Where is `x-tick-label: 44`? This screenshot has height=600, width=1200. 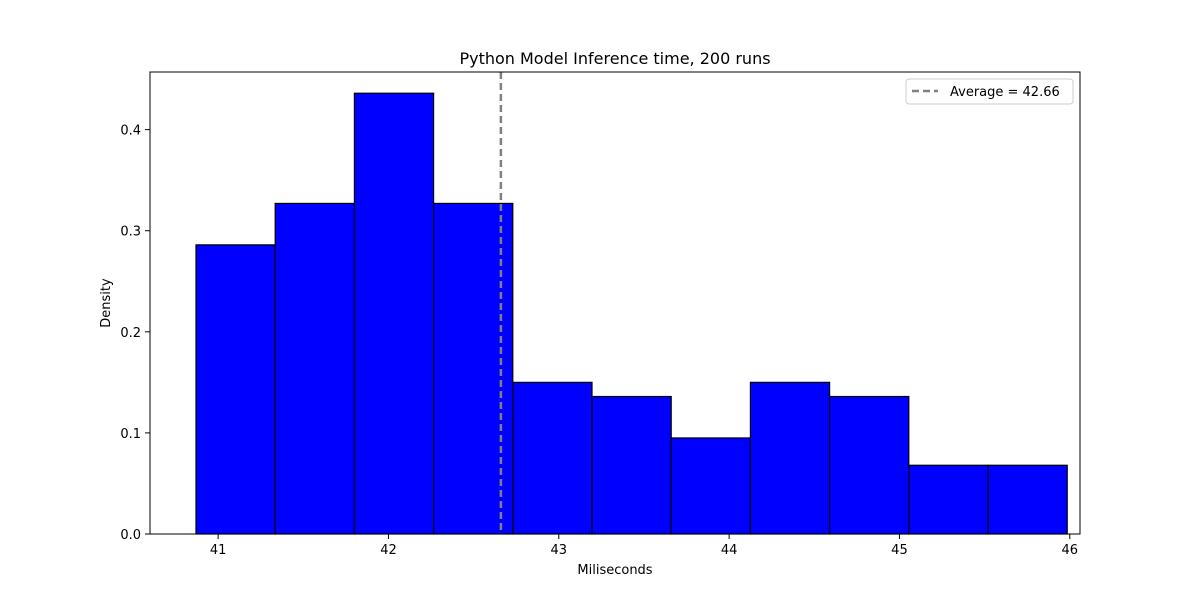
x-tick-label: 44 is located at coordinates (729, 550).